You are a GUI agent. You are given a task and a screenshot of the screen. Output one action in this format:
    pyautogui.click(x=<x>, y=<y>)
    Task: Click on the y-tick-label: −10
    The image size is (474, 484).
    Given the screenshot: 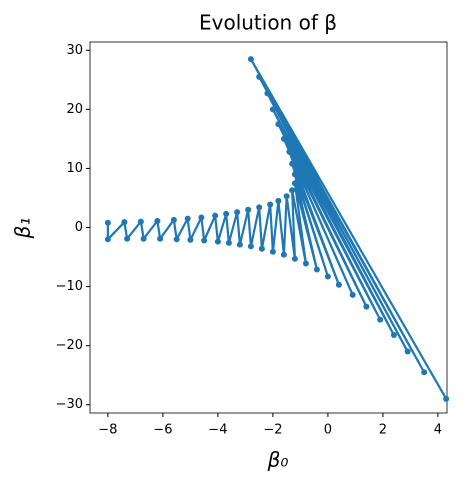 What is the action you would take?
    pyautogui.click(x=69, y=286)
    